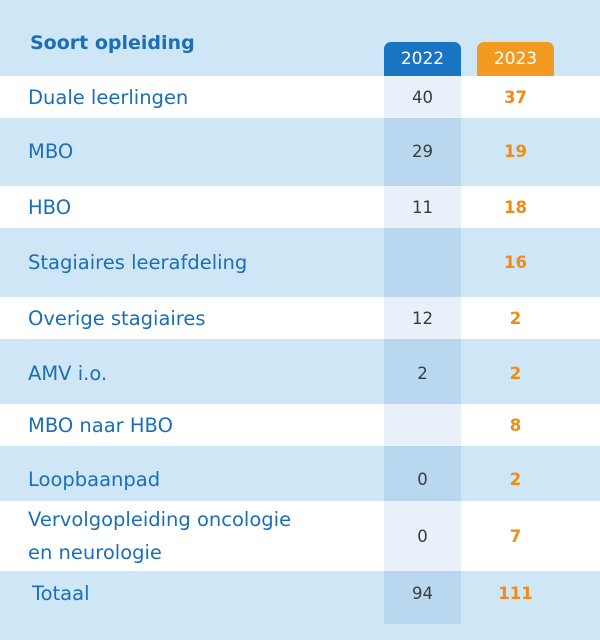 The image size is (600, 640). What do you see at coordinates (515, 262) in the screenshot?
I see `value-2023: 16` at bounding box center [515, 262].